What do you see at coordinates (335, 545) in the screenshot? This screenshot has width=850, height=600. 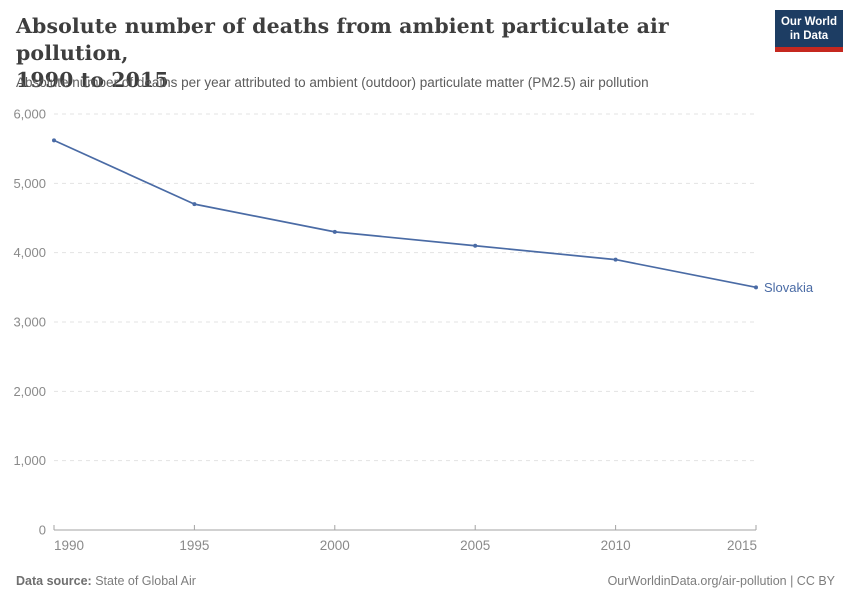 I see `x-axis-tick-label: 2000` at bounding box center [335, 545].